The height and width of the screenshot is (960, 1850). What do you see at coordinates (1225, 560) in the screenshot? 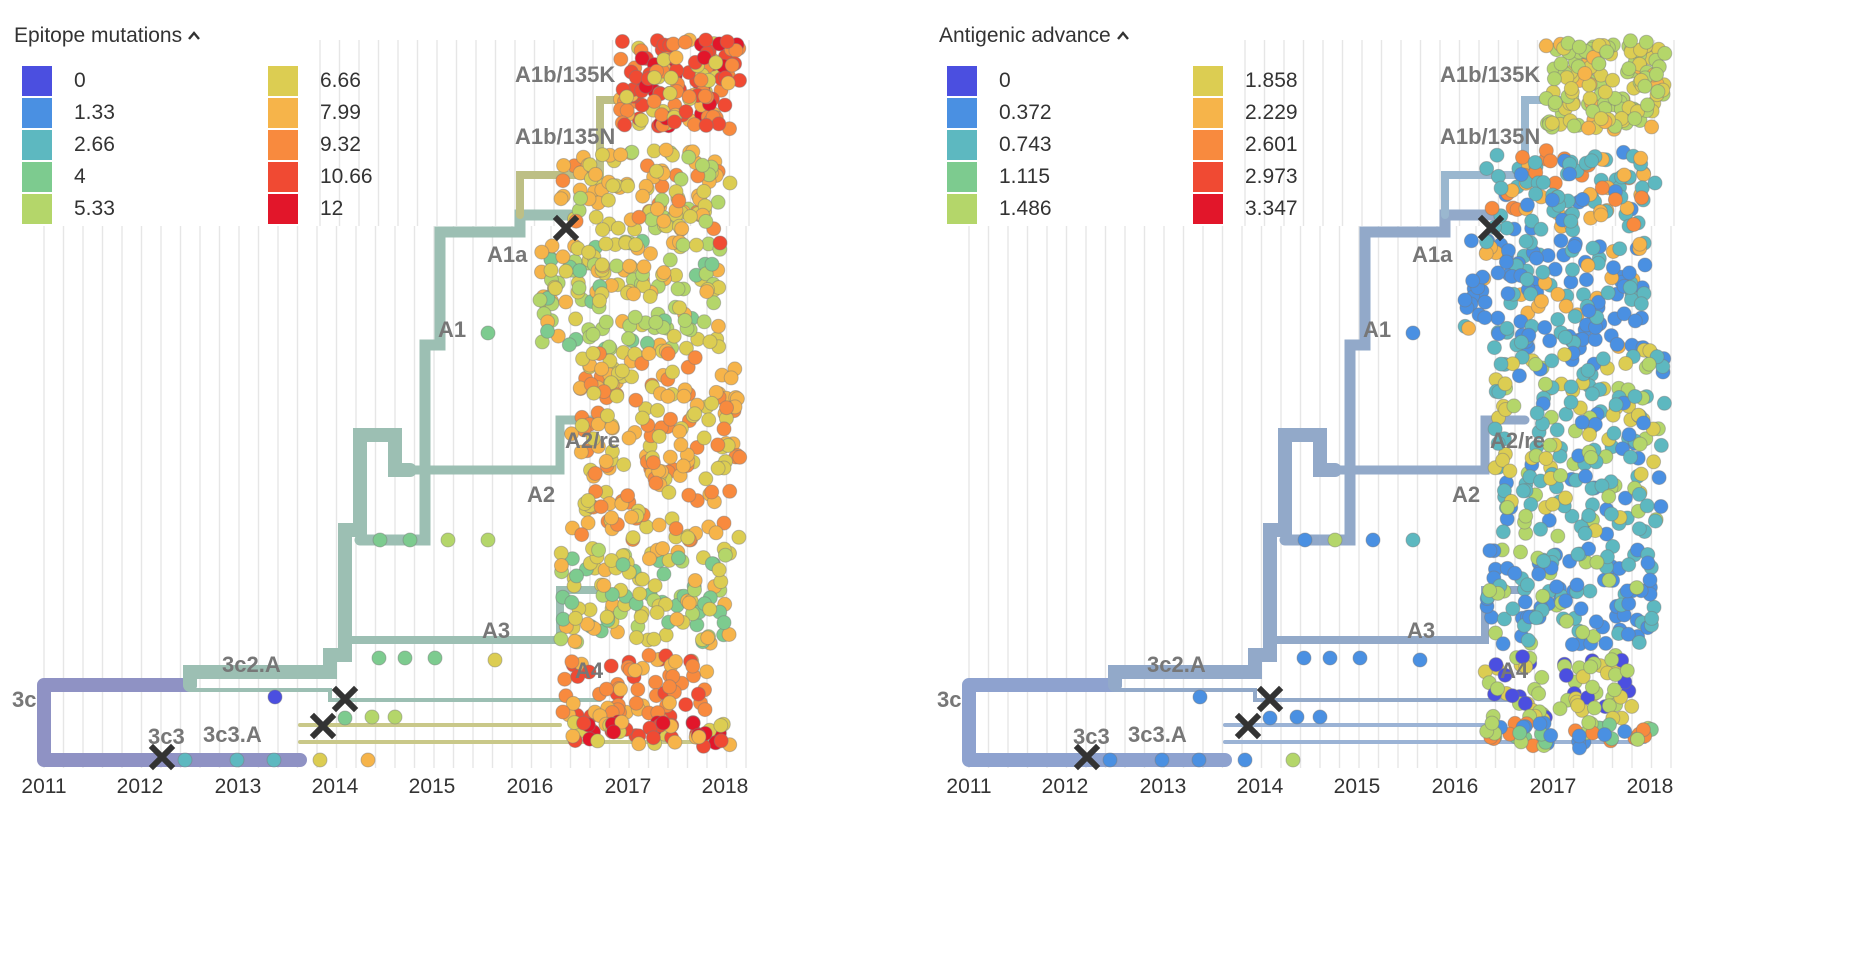
I see `trunk-branch` at bounding box center [1225, 560].